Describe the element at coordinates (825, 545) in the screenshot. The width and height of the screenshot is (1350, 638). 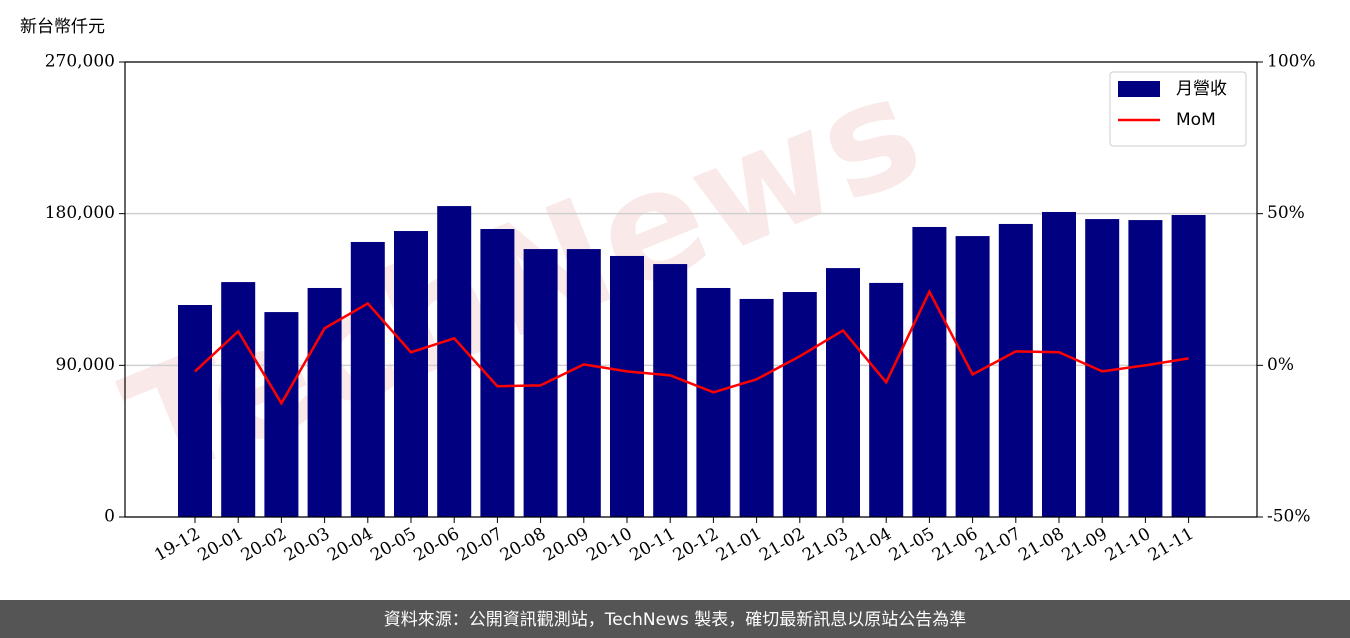
I see `x-tick-label: 21-03` at that location.